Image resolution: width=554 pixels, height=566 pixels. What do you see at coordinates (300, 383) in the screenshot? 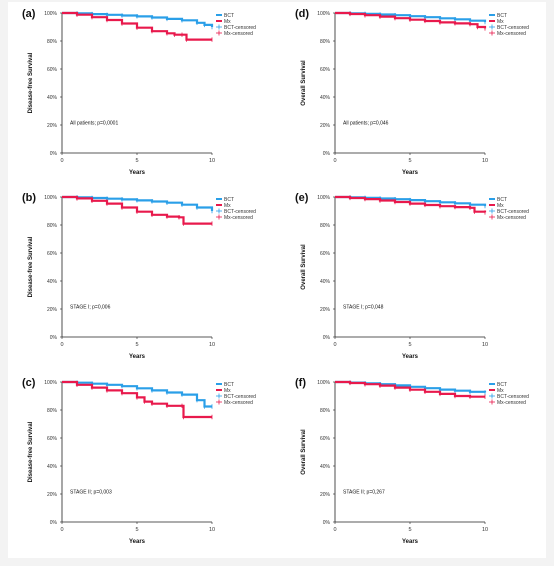
I see `panel-label: (f)` at bounding box center [300, 383].